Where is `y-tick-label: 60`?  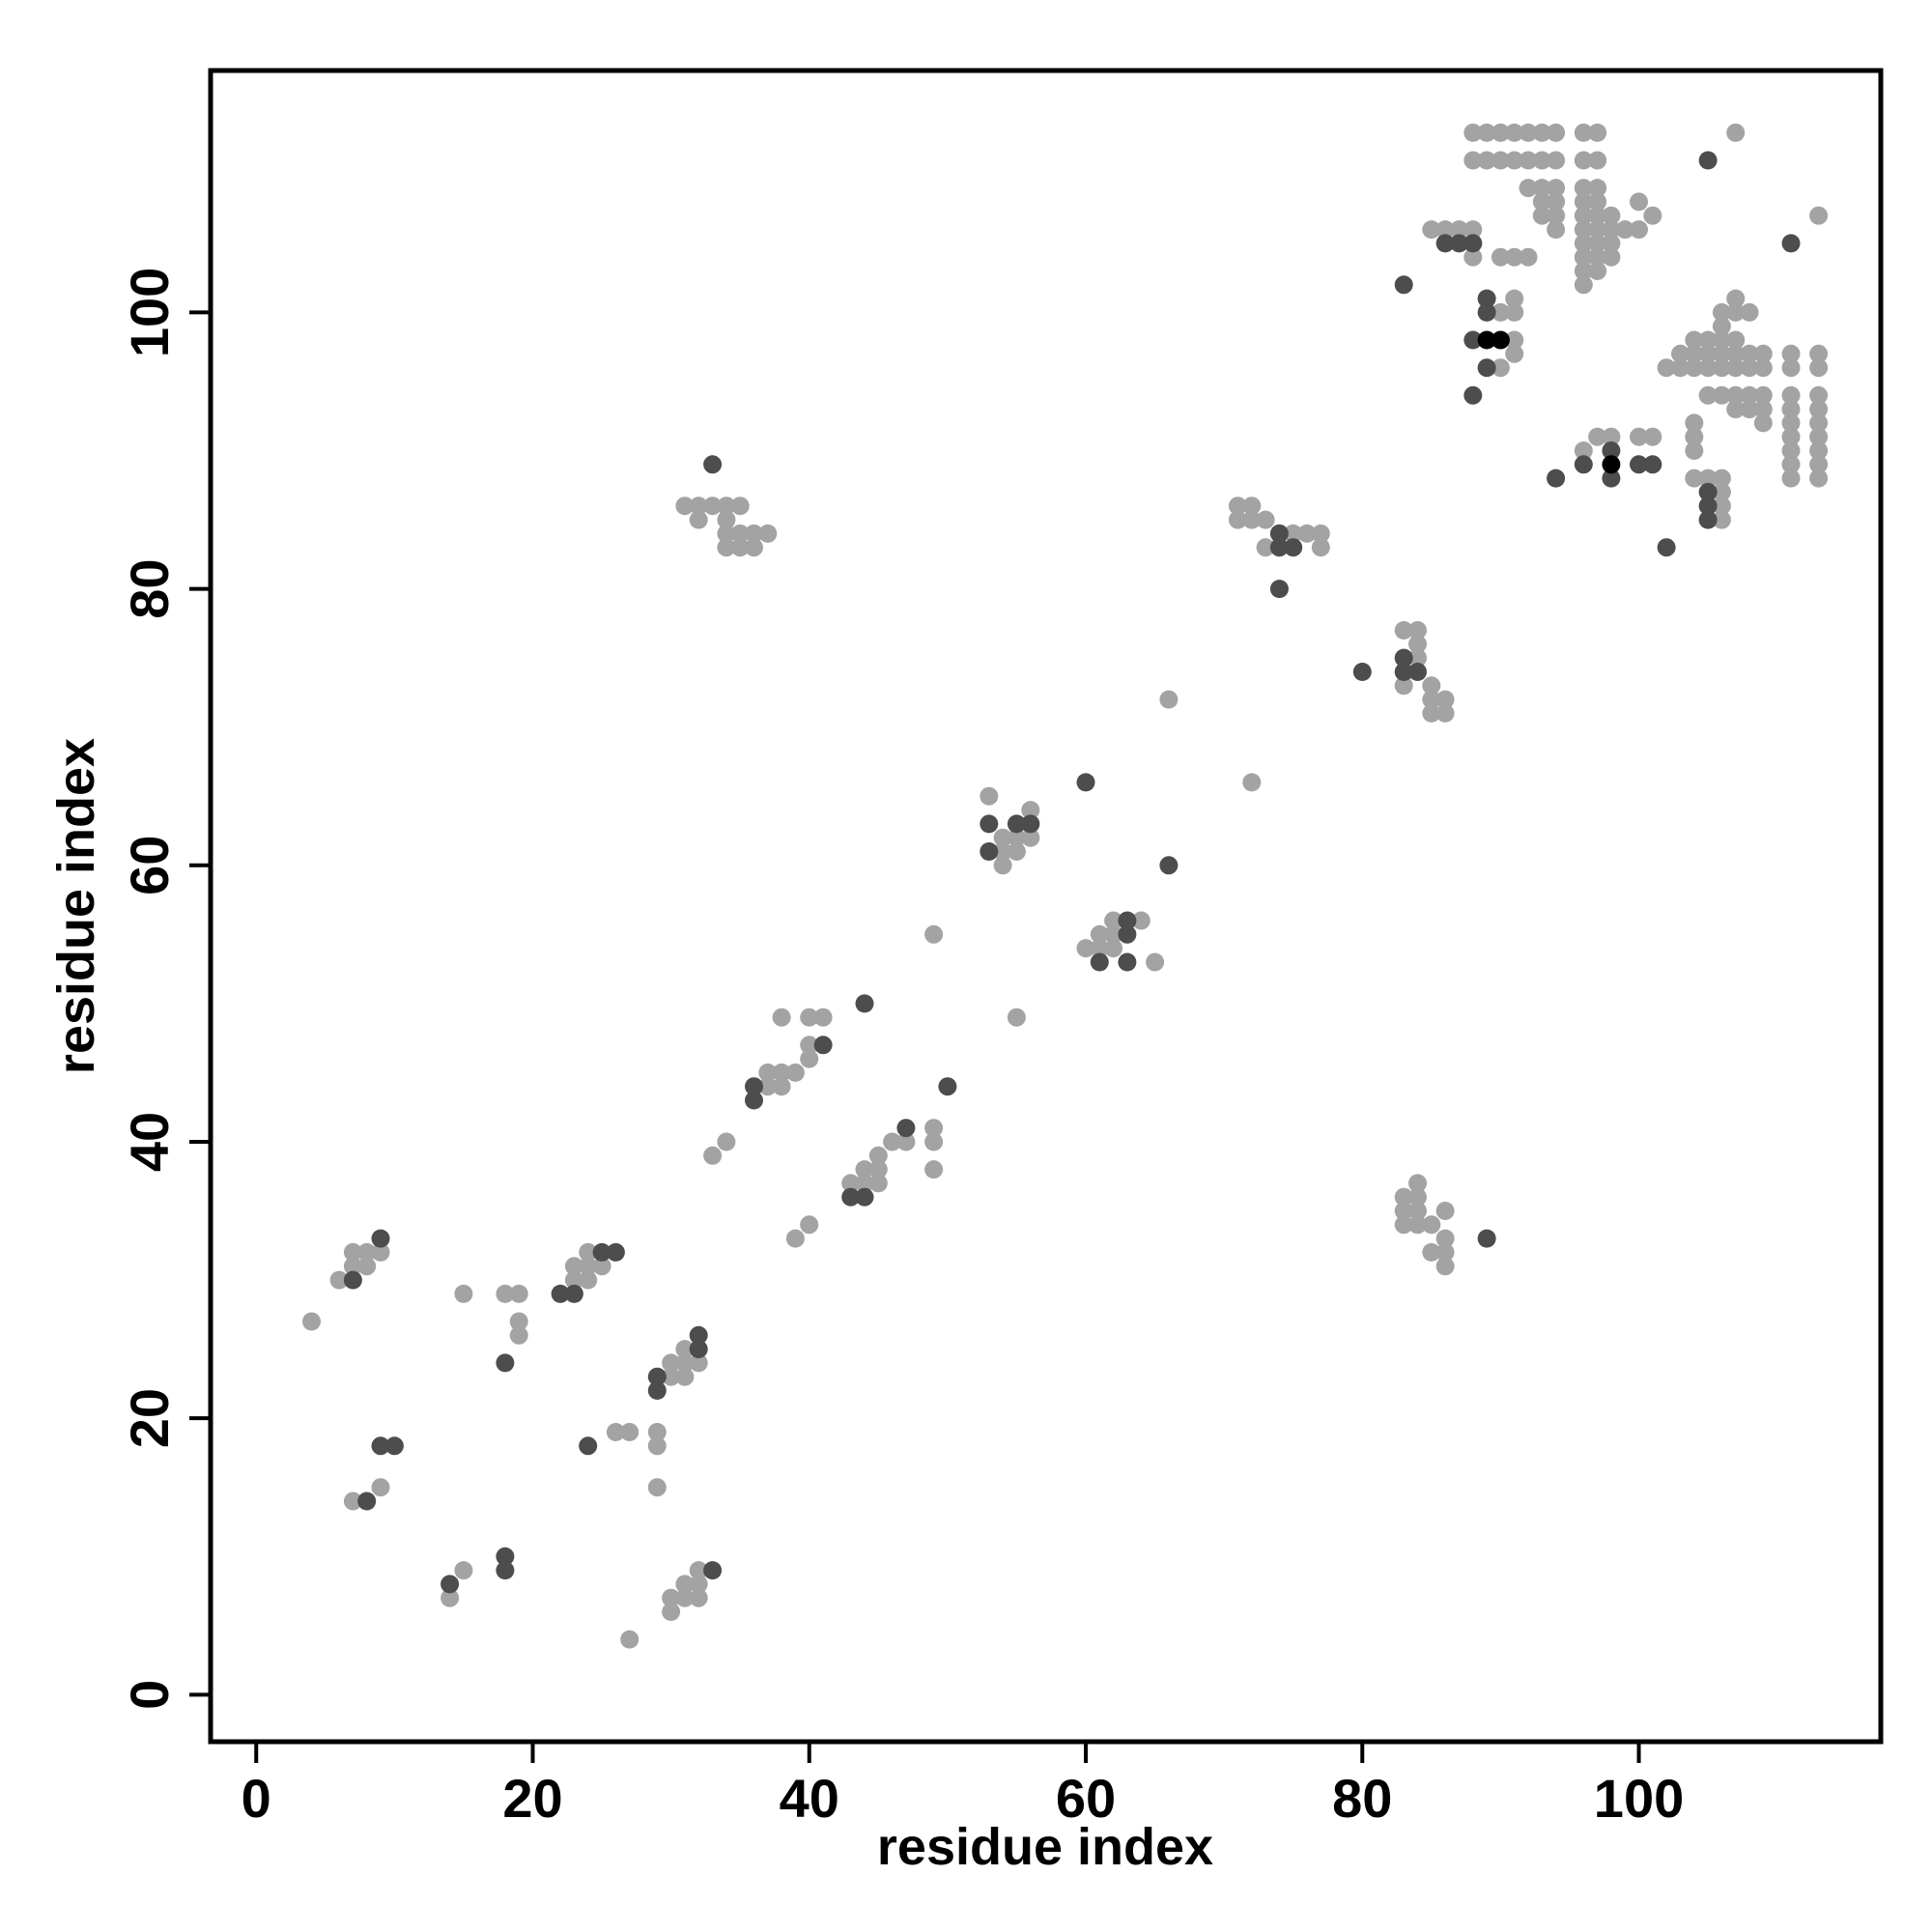 y-tick-label: 60 is located at coordinates (149, 865).